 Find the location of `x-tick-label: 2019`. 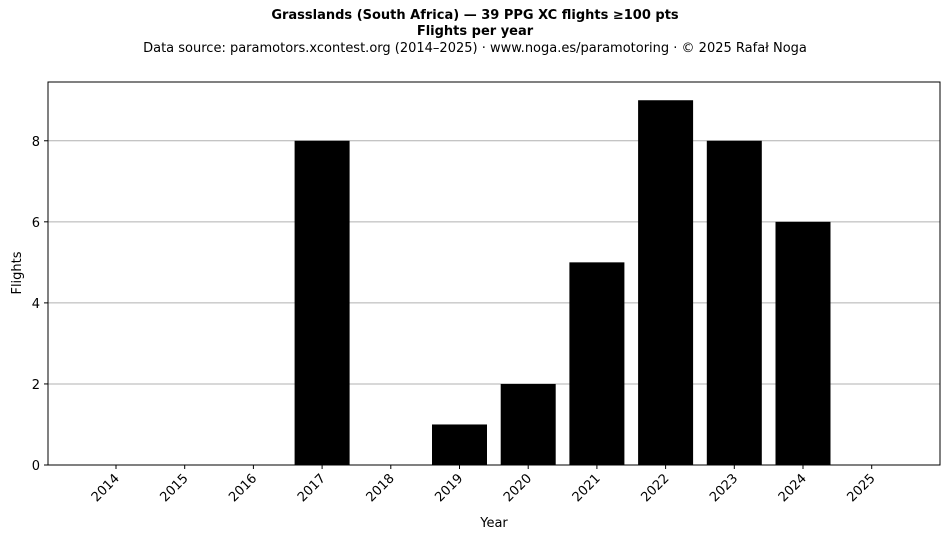

x-tick-label: 2019 is located at coordinates (449, 488).